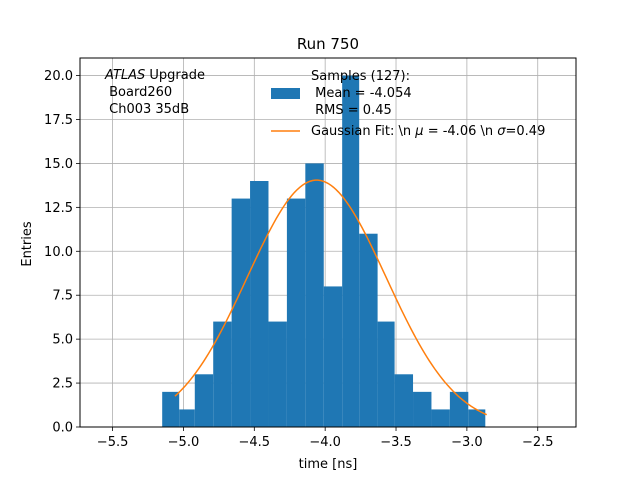 The height and width of the screenshot is (480, 640). I want to click on y-tick-label-3: 7.5, so click(62, 296).